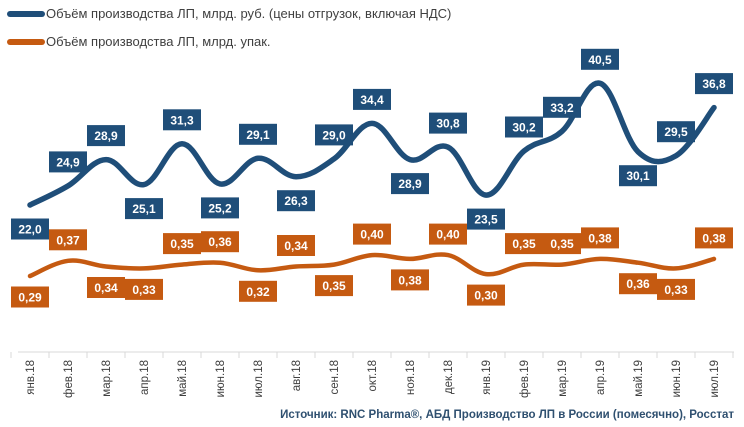  I want to click on data-label-pack-18: 0,38, so click(714, 238).